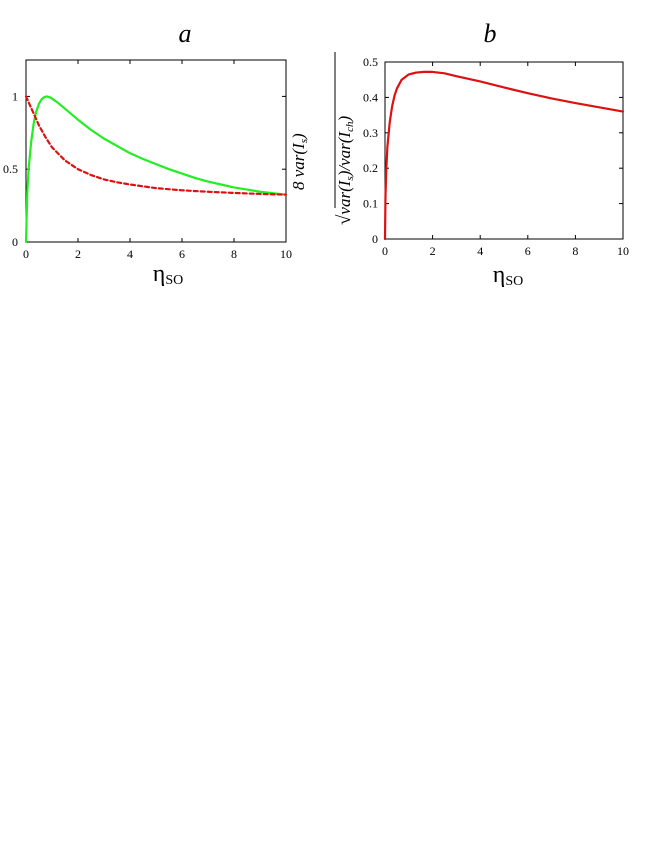 Image resolution: width=654 pixels, height=846 pixels. What do you see at coordinates (168, 274) in the screenshot?
I see `panel-a-xlabel: ηSO` at bounding box center [168, 274].